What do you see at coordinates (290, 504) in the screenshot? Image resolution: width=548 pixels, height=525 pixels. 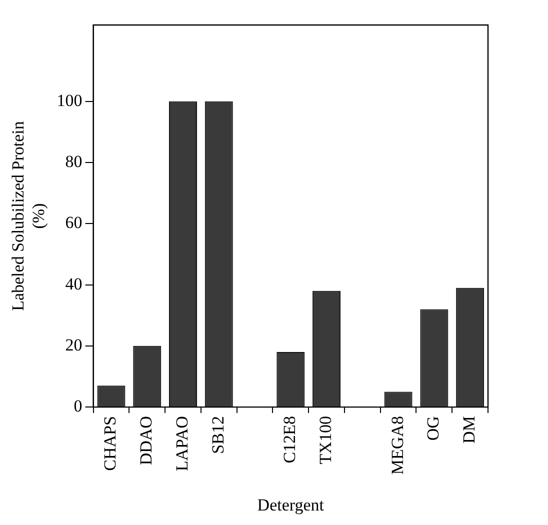 I see `x-axis-title: Detergent` at bounding box center [290, 504].